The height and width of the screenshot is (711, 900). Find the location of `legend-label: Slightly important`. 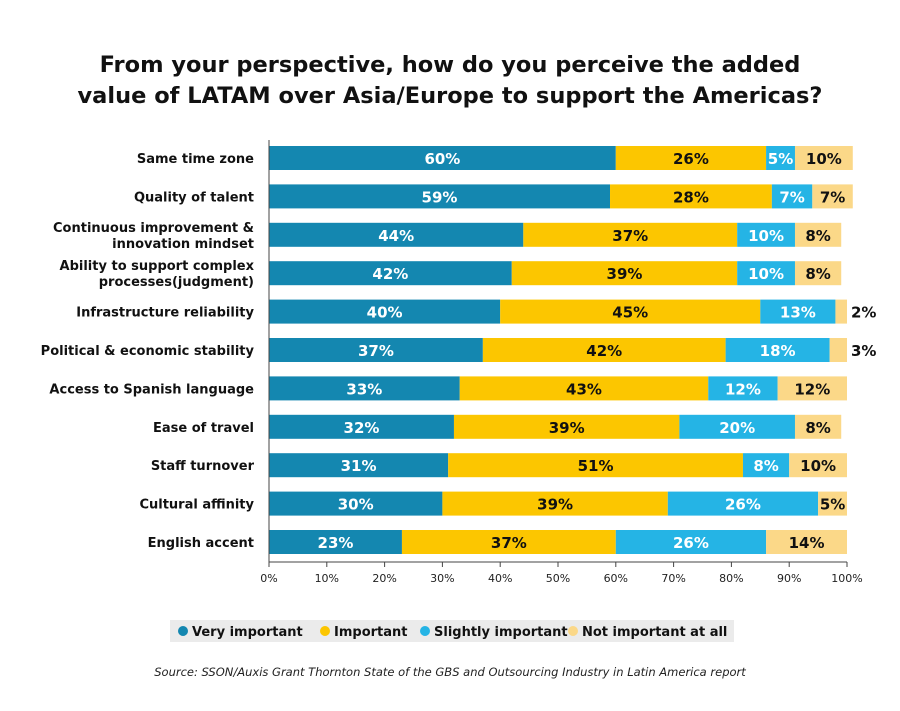

legend-label: Slightly important is located at coordinates (501, 632).